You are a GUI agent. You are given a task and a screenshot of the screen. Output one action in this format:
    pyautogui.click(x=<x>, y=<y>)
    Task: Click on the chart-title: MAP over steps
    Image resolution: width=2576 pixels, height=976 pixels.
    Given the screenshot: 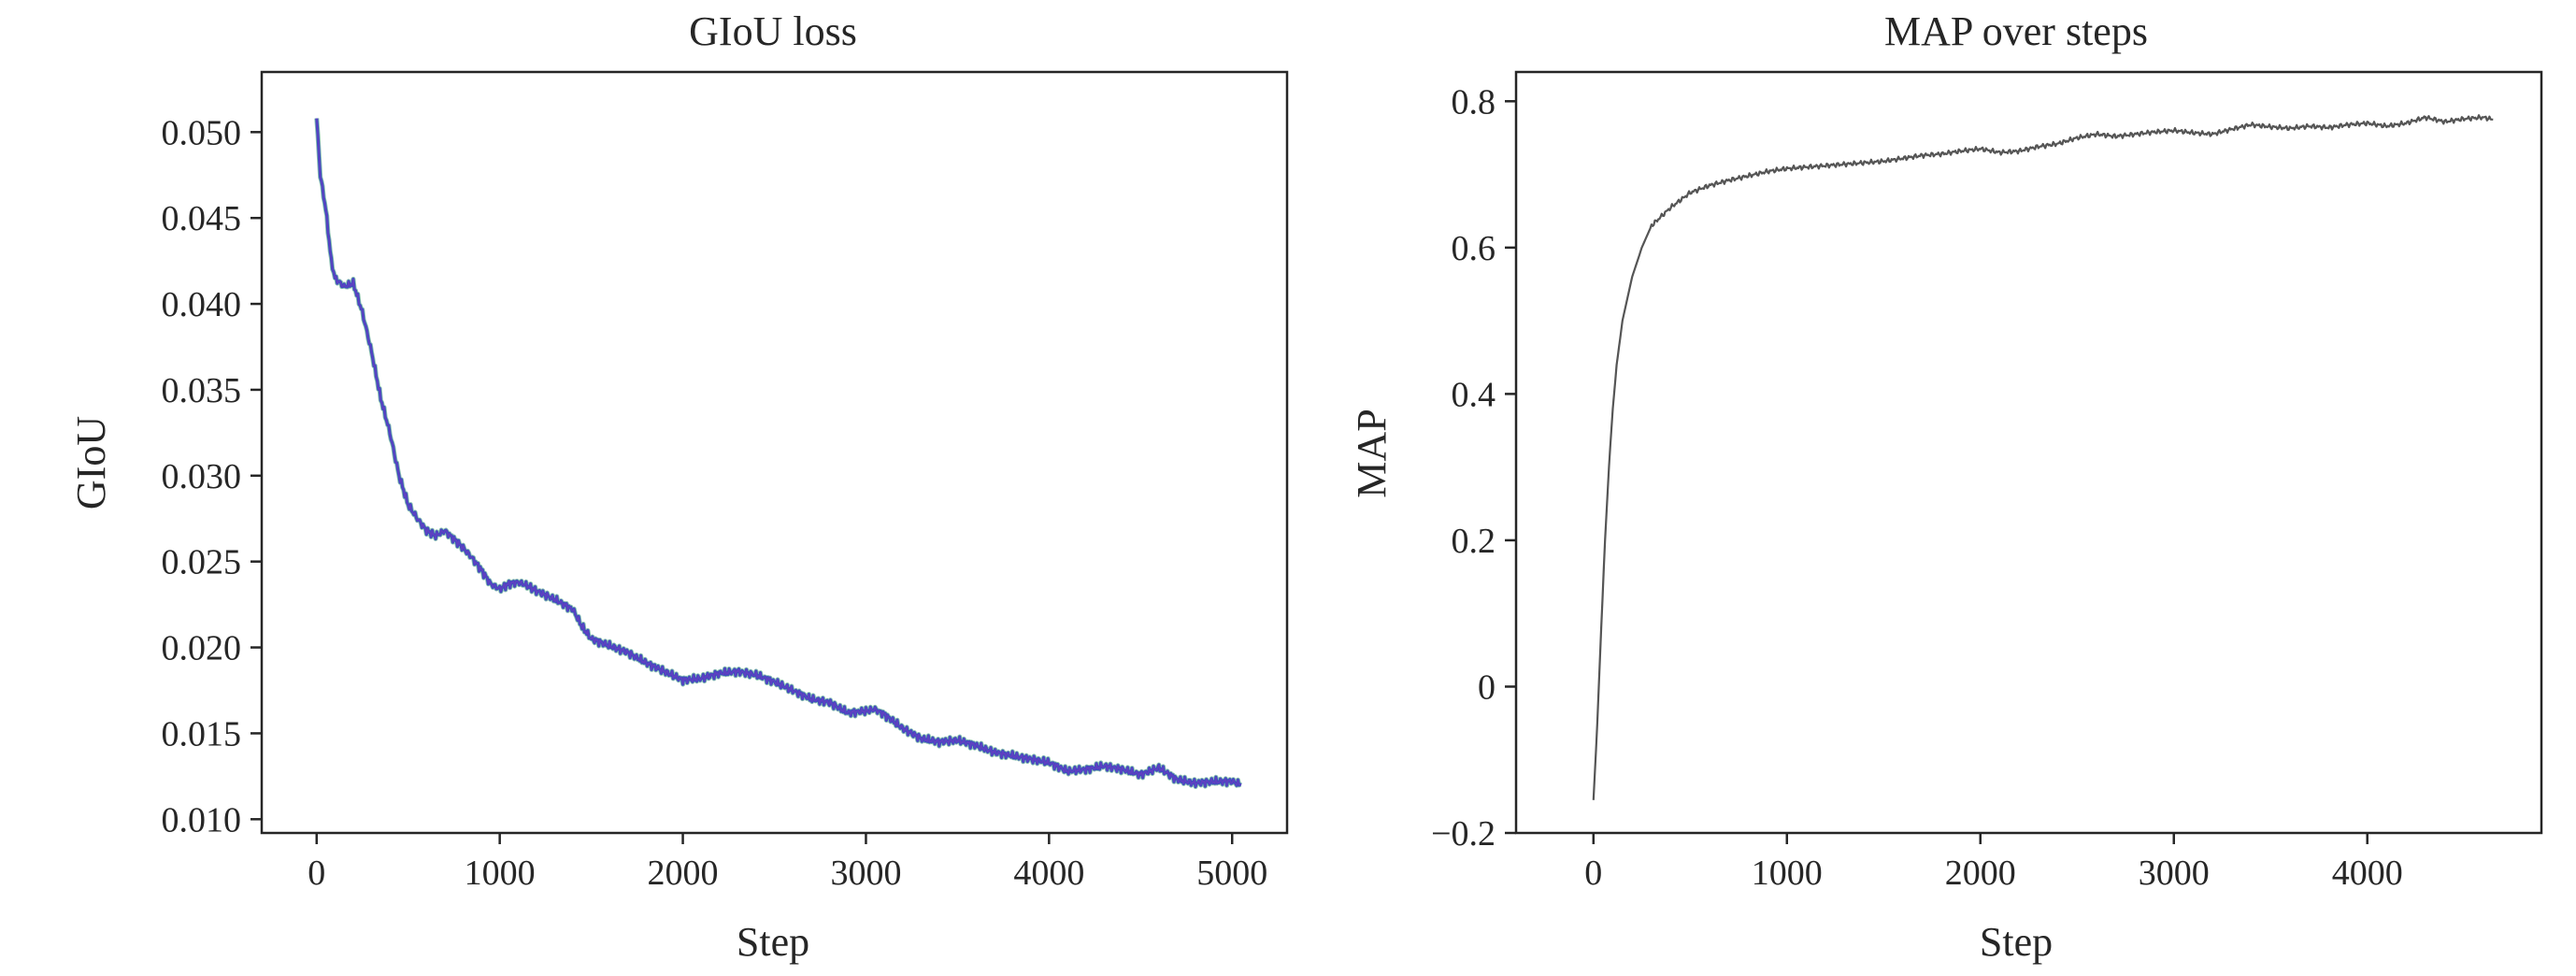 What is the action you would take?
    pyautogui.click(x=2016, y=31)
    